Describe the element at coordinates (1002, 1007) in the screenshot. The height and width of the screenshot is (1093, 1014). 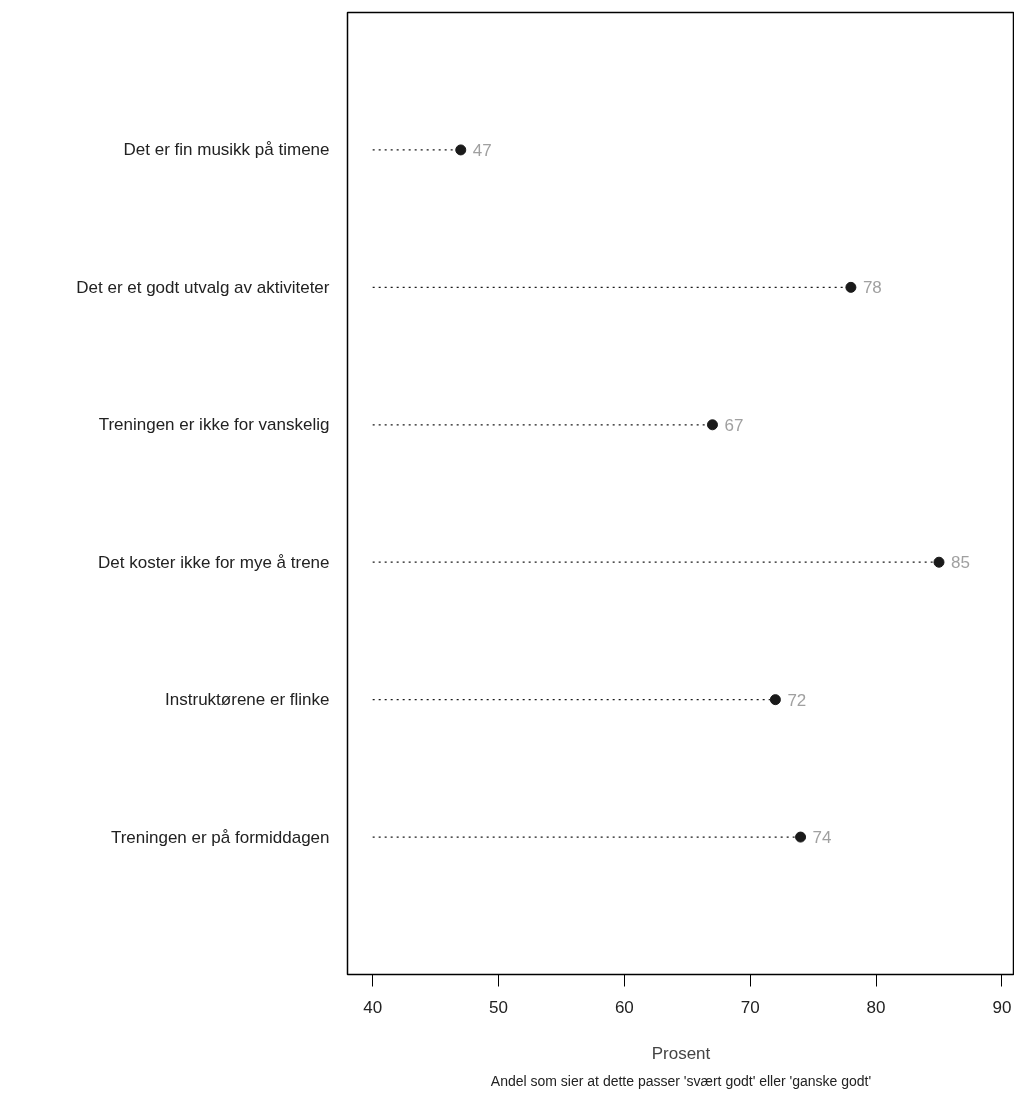
I see `x-tick-label: 90` at that location.